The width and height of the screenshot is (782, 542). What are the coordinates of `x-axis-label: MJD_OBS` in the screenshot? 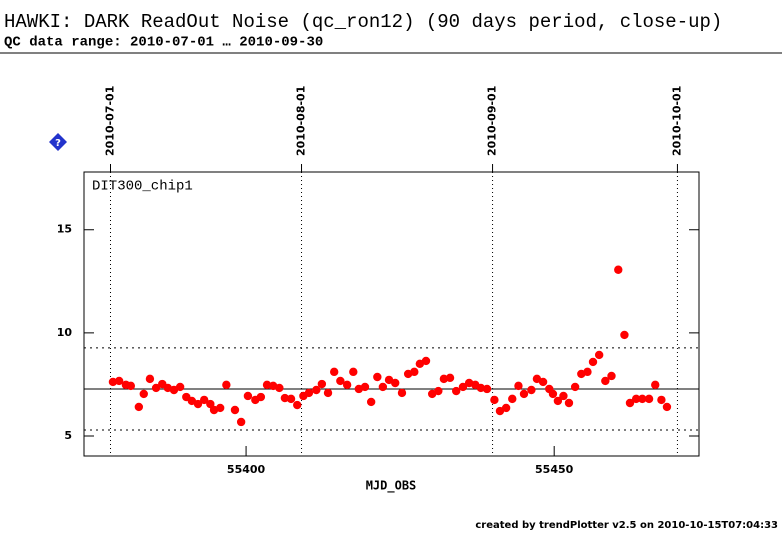 It's located at (391, 486).